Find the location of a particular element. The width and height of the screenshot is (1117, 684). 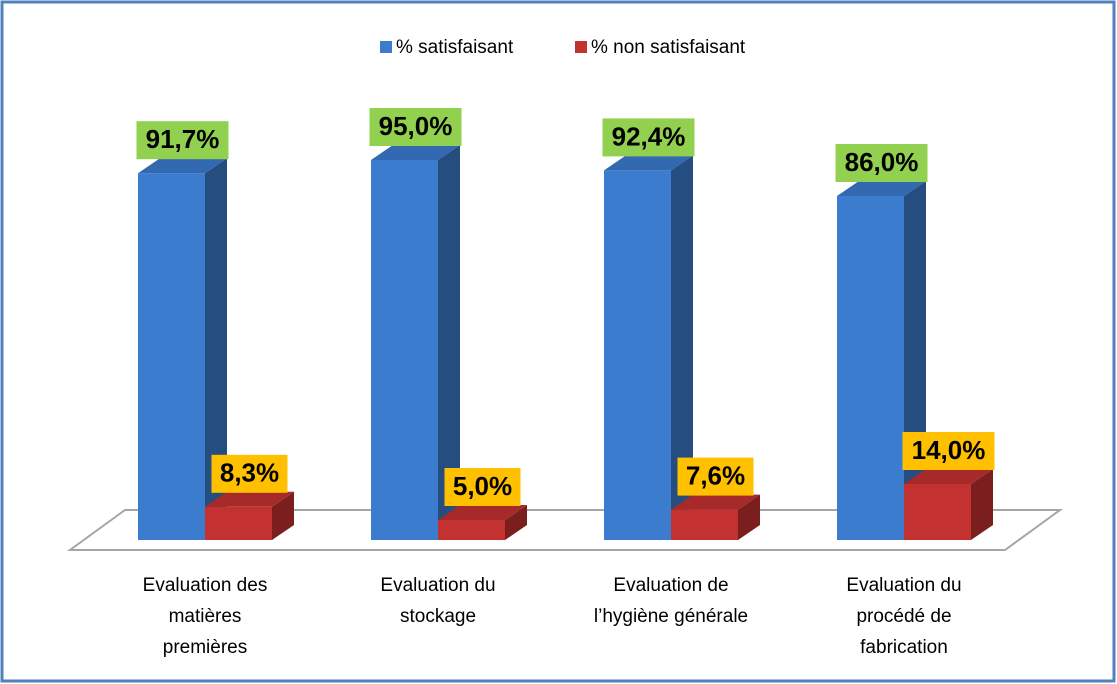

value-label: 7,6% is located at coordinates (715, 475).